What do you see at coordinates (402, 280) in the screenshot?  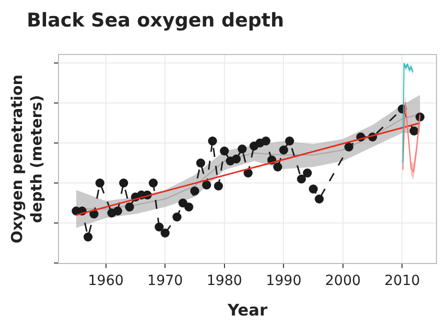 I see `x-tick-label: 2010` at bounding box center [402, 280].